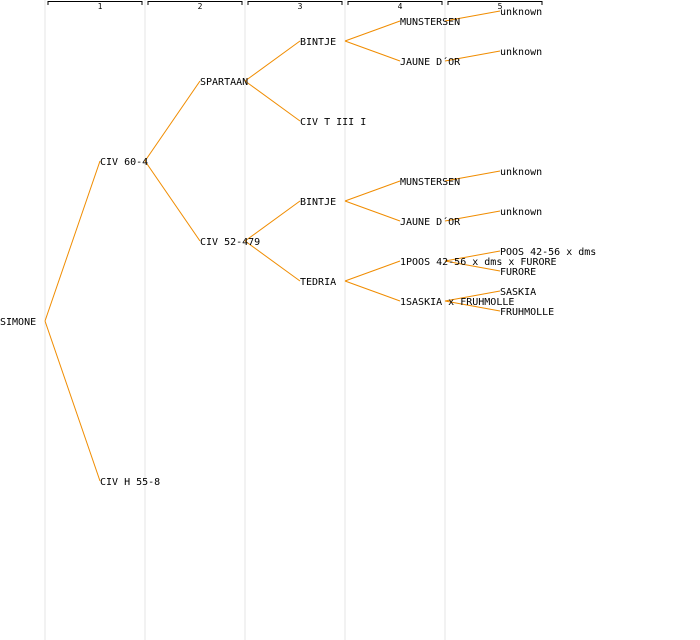  I want to click on generation-label: 2, so click(200, 6).